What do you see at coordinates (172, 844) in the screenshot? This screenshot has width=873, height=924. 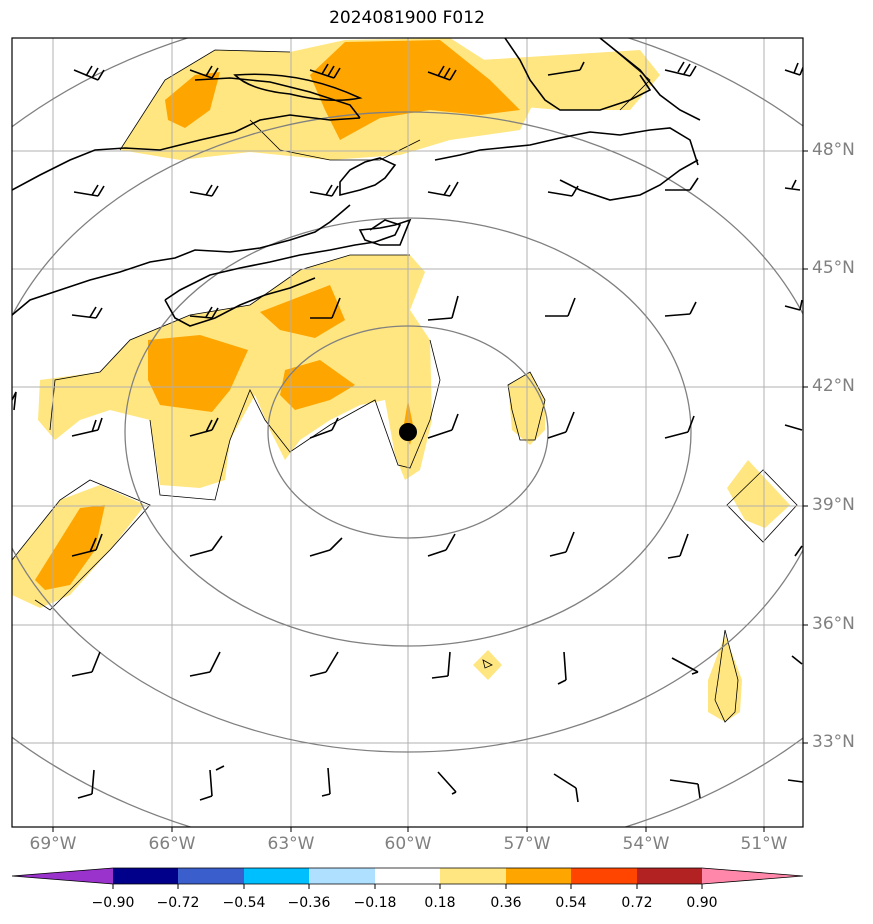 I see `lon-label-66w: 66°W` at bounding box center [172, 844].